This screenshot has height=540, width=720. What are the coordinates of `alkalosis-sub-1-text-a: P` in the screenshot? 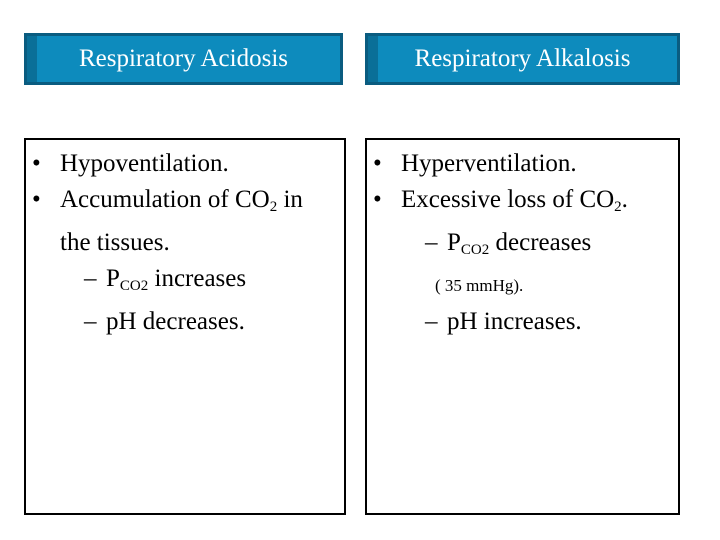 It's located at (454, 242).